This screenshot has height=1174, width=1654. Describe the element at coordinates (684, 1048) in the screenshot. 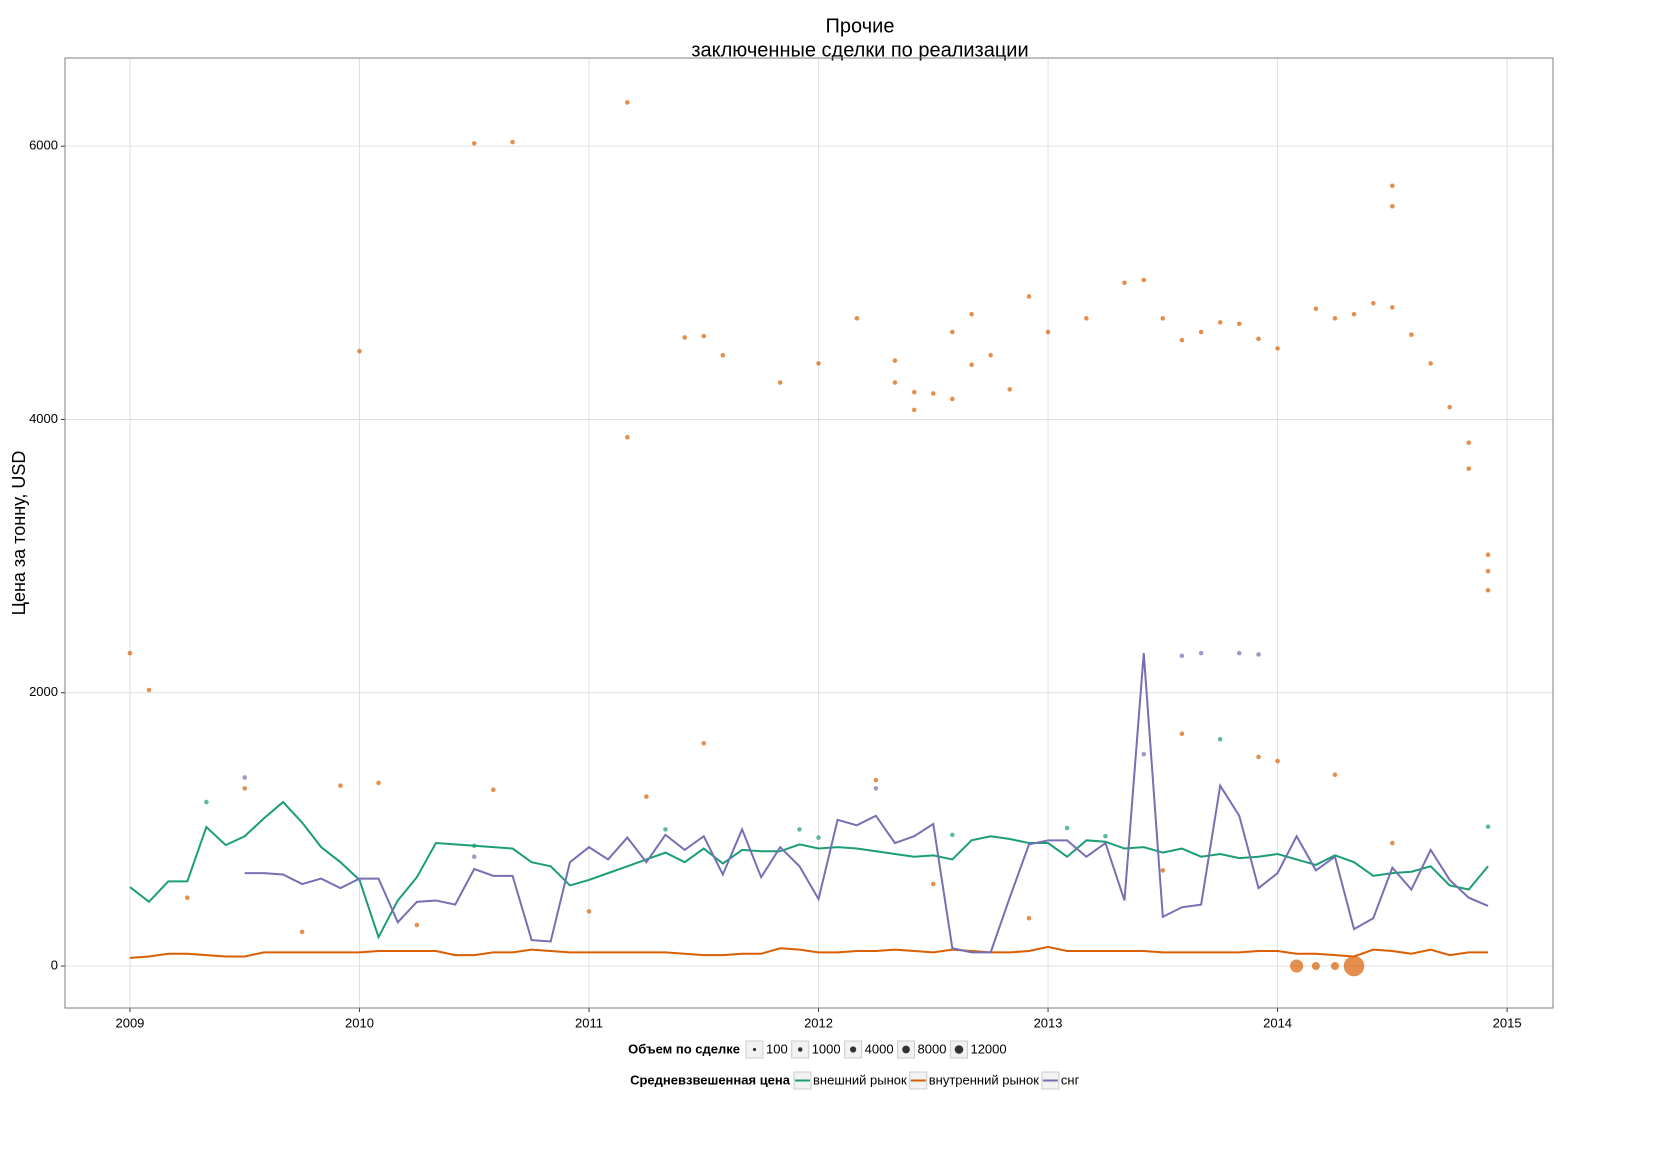

I see `size-legend-title: Объем по сделке` at that location.